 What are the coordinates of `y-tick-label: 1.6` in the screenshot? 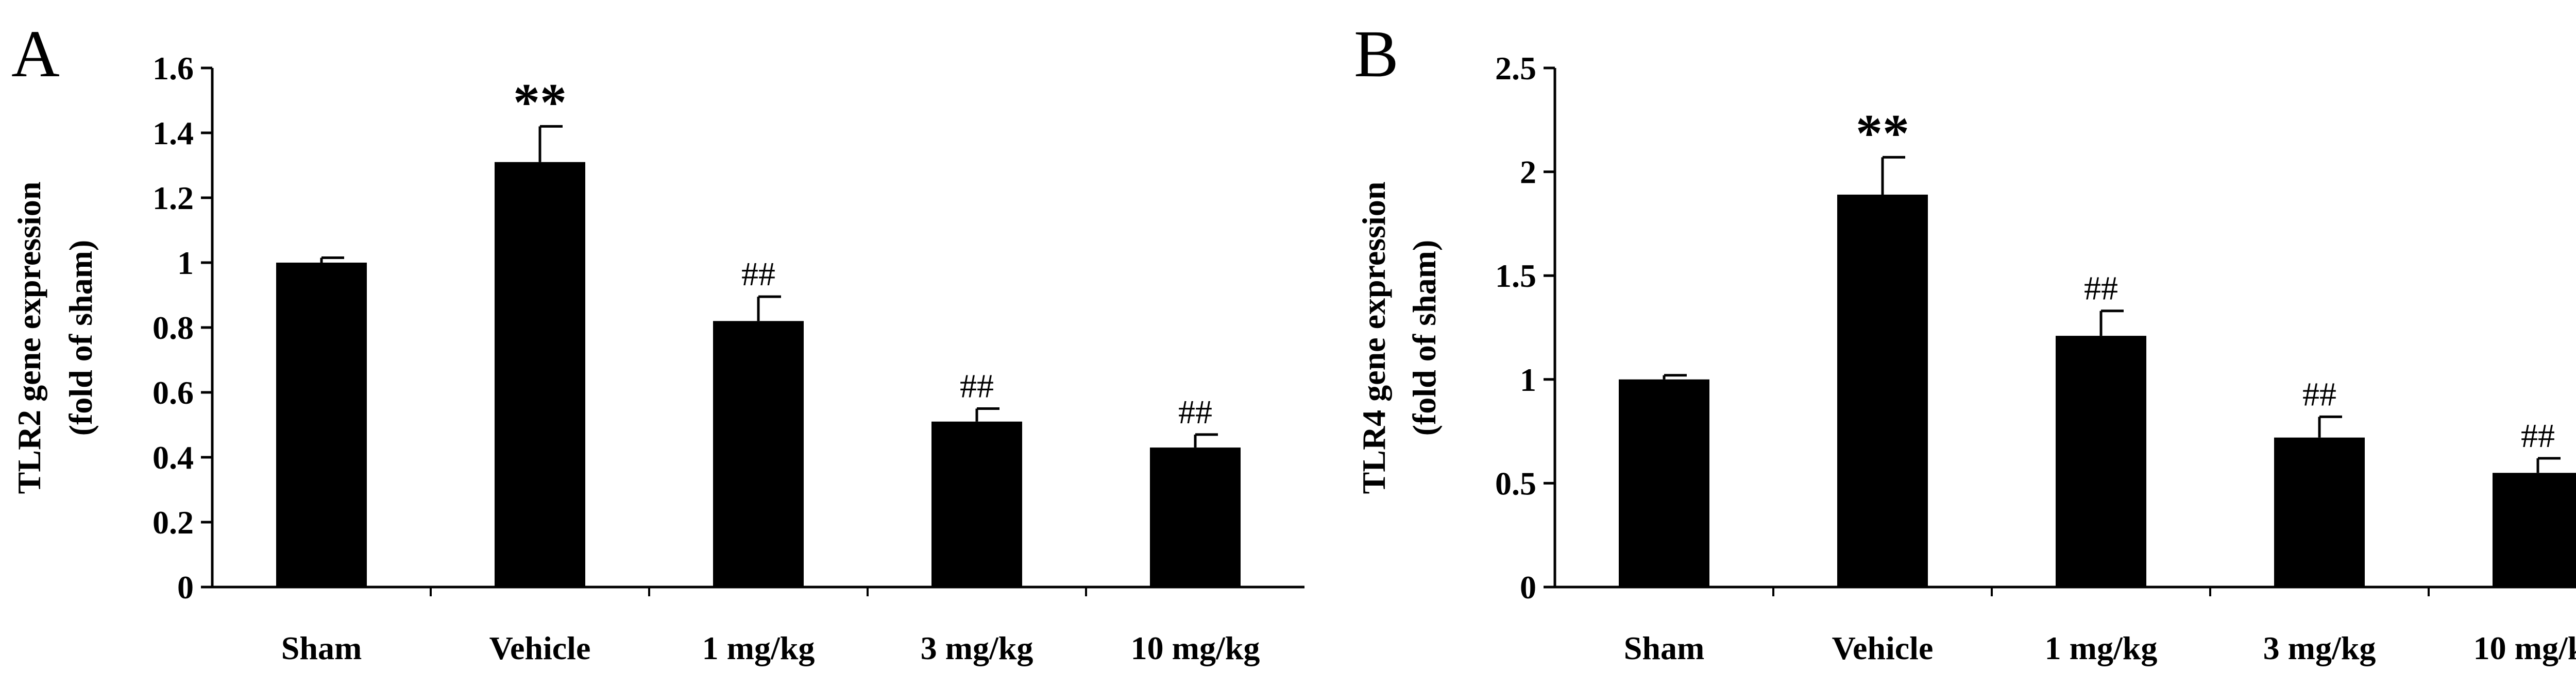 It's located at (173, 68).